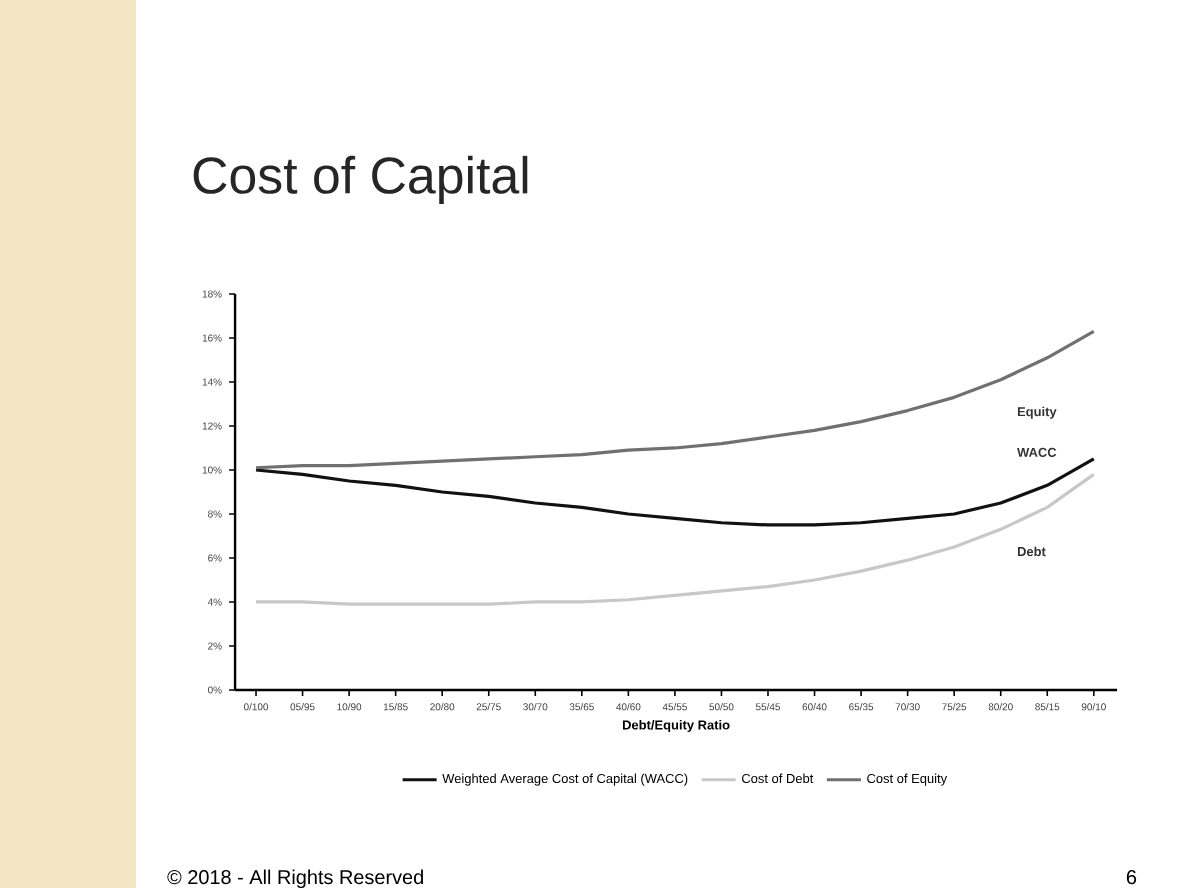  Describe the element at coordinates (360, 180) in the screenshot. I see `chart-title: Cost of Capital` at that location.